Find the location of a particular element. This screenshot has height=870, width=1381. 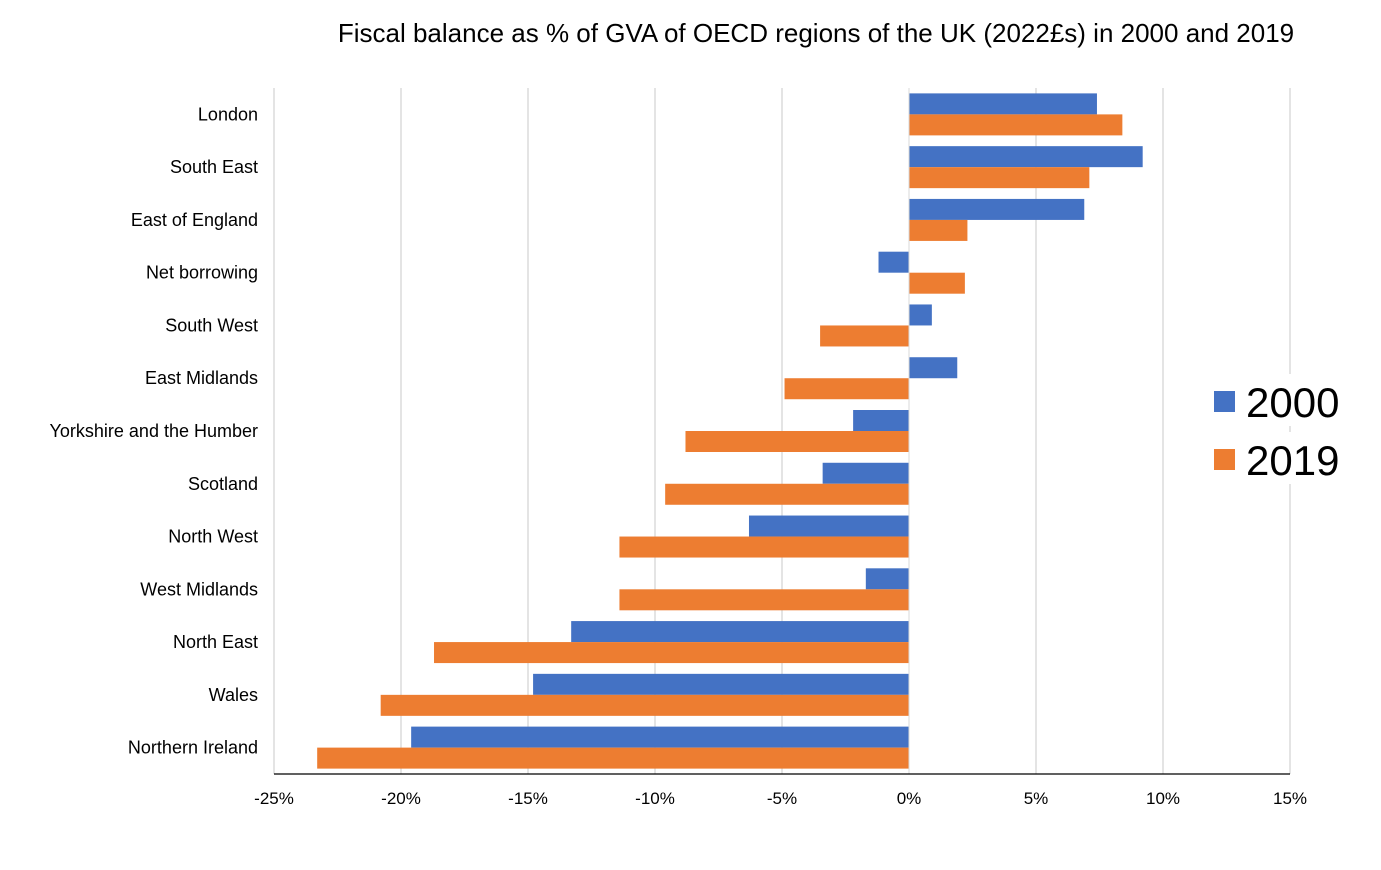

x-tick-label: 10% is located at coordinates (1163, 798).